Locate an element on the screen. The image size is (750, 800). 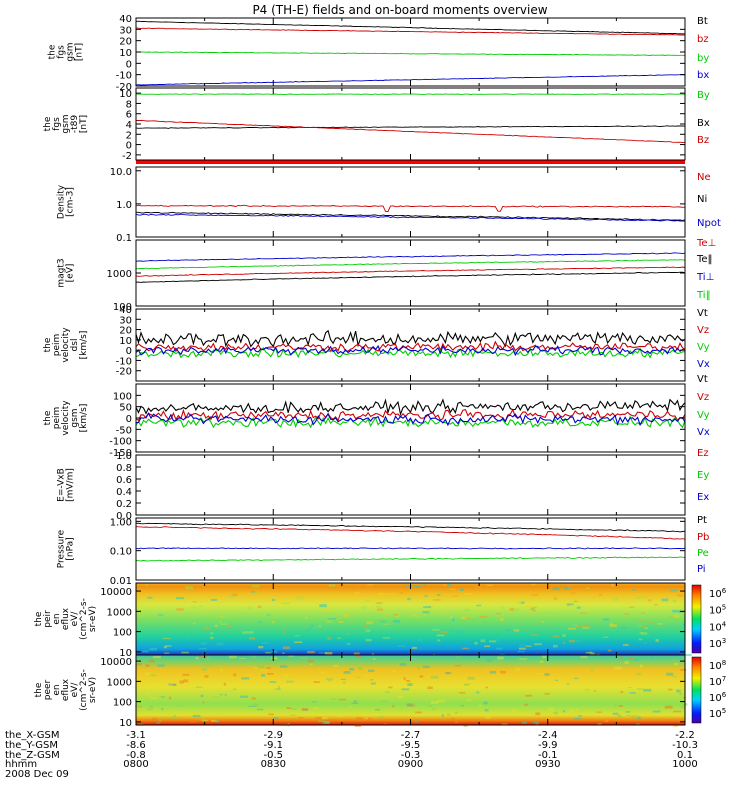
x-axis-row-value: 0900 is located at coordinates (410, 764).